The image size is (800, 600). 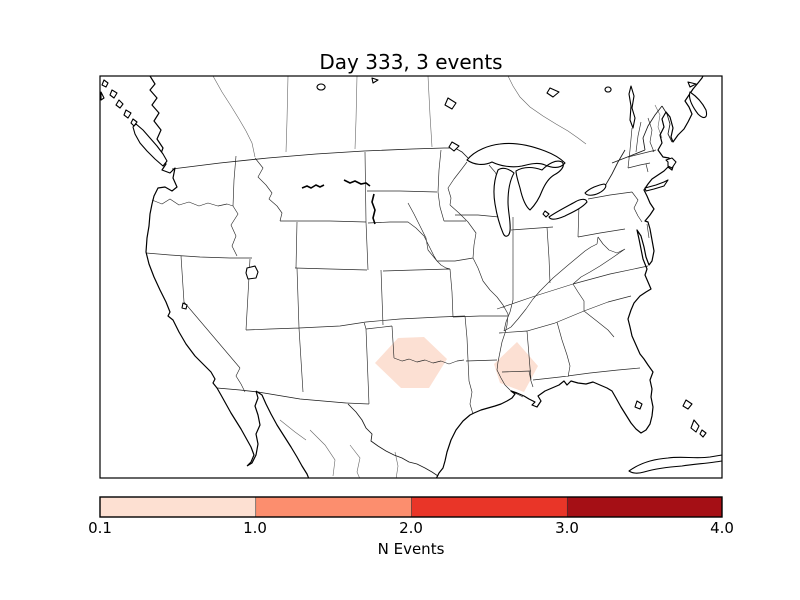 I want to click on colorbar-label: N Events, so click(x=411, y=549).